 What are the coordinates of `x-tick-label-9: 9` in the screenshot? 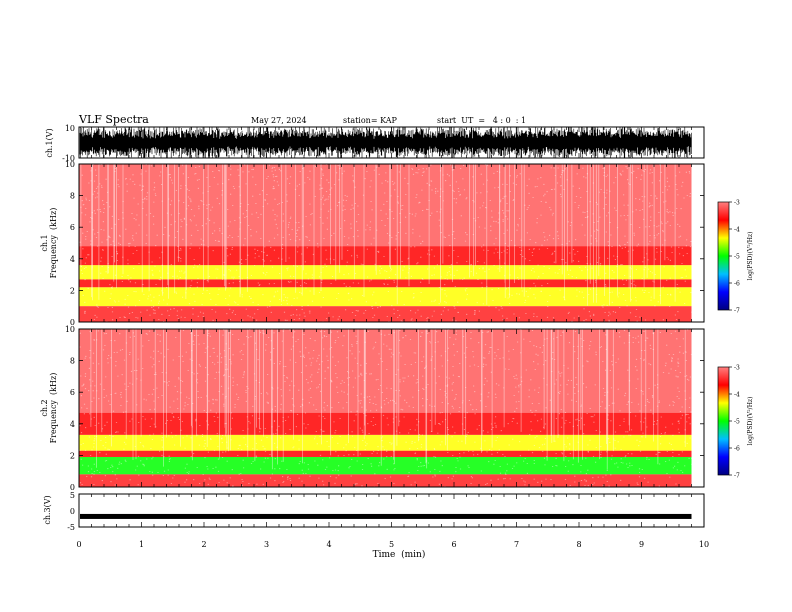 It's located at (641, 544).